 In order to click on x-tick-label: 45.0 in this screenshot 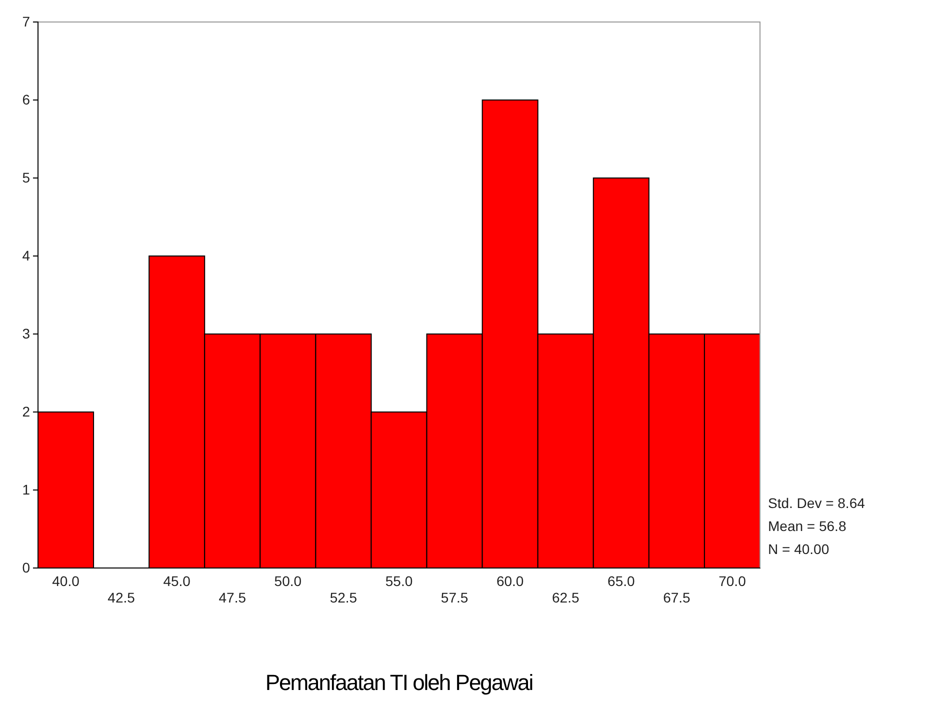, I will do `click(177, 580)`.